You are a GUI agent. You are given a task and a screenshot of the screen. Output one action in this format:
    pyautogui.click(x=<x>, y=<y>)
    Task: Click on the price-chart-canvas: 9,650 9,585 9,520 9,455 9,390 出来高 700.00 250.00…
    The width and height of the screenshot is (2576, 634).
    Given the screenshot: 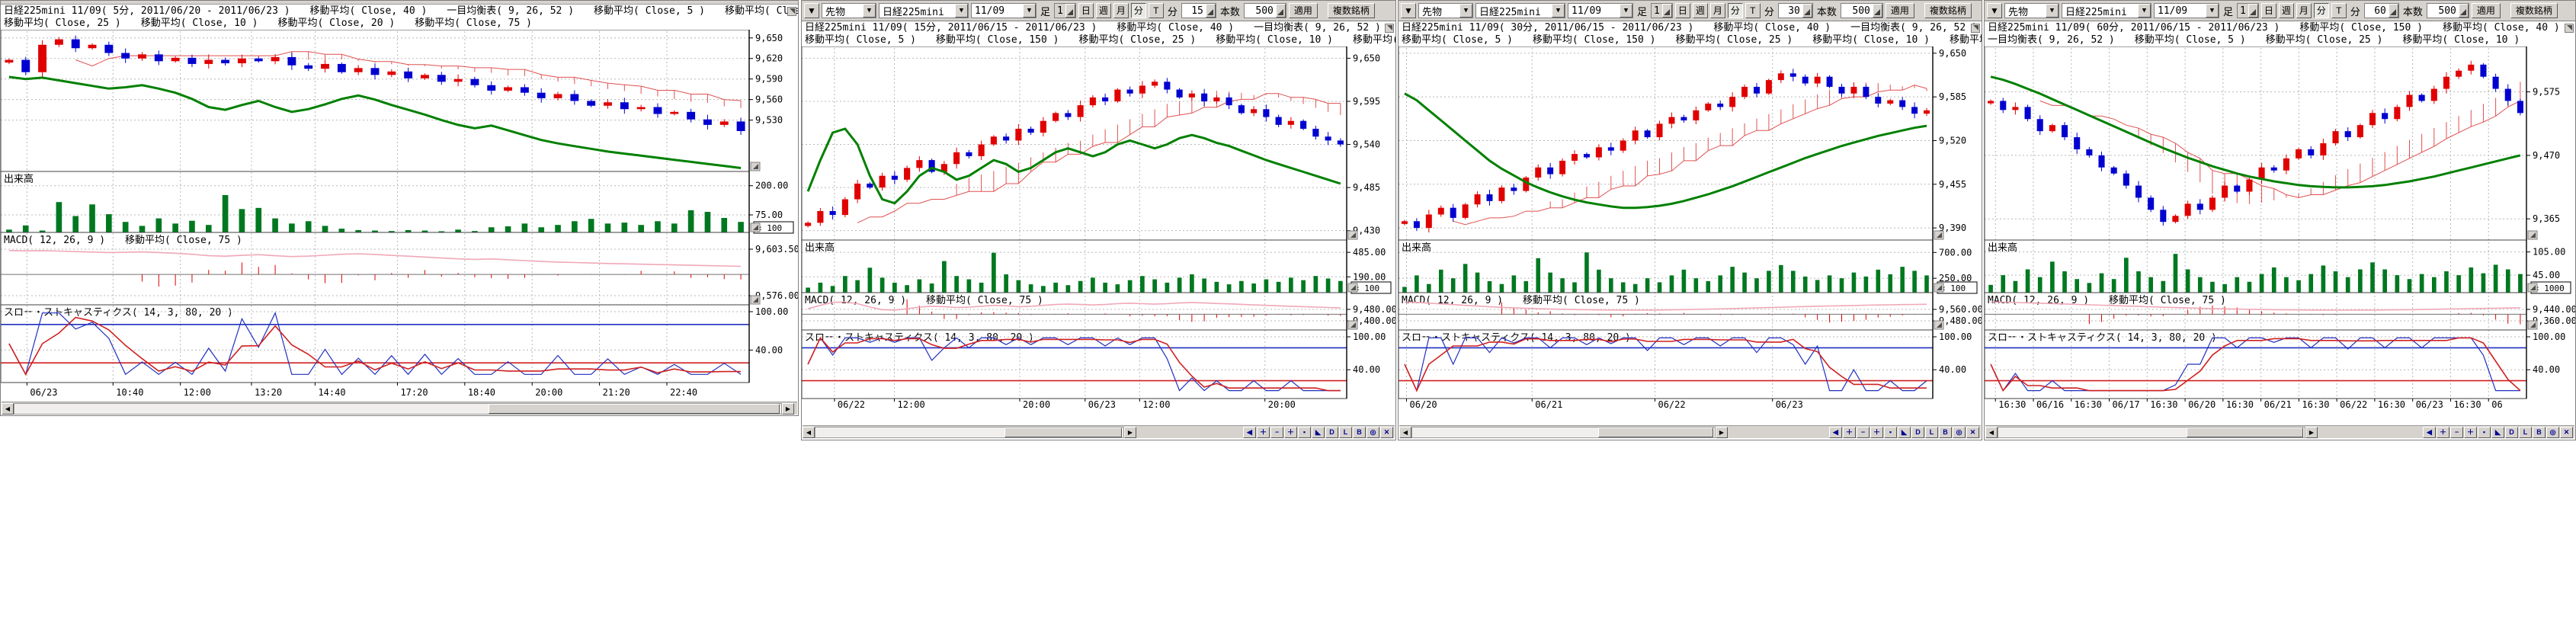 What is the action you would take?
    pyautogui.click(x=1691, y=228)
    